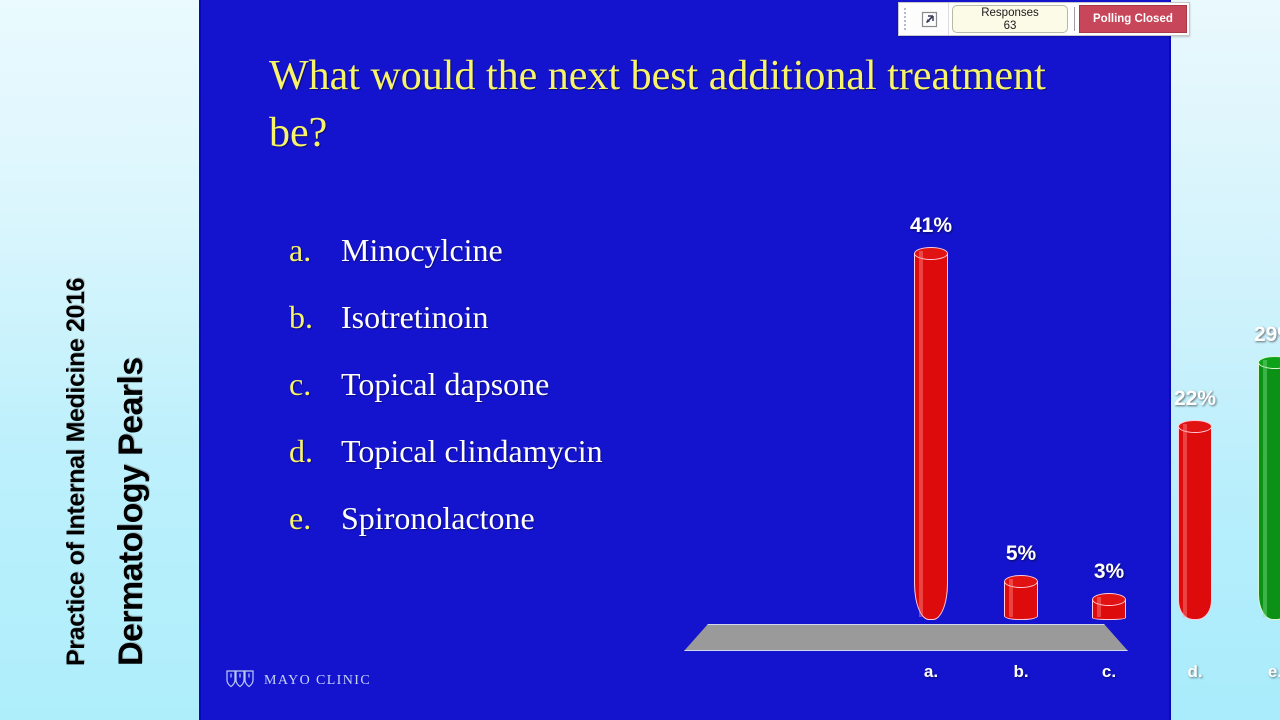 Image resolution: width=1280 pixels, height=720 pixels. Describe the element at coordinates (415, 317) in the screenshot. I see `answer-text-b: Isotretinoin` at that location.